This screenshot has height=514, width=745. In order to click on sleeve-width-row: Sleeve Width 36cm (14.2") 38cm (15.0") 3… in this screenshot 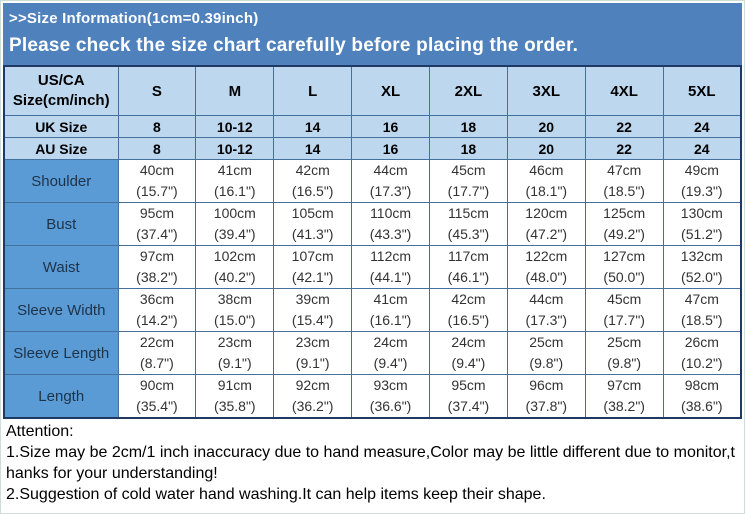, I will do `click(372, 310)`.